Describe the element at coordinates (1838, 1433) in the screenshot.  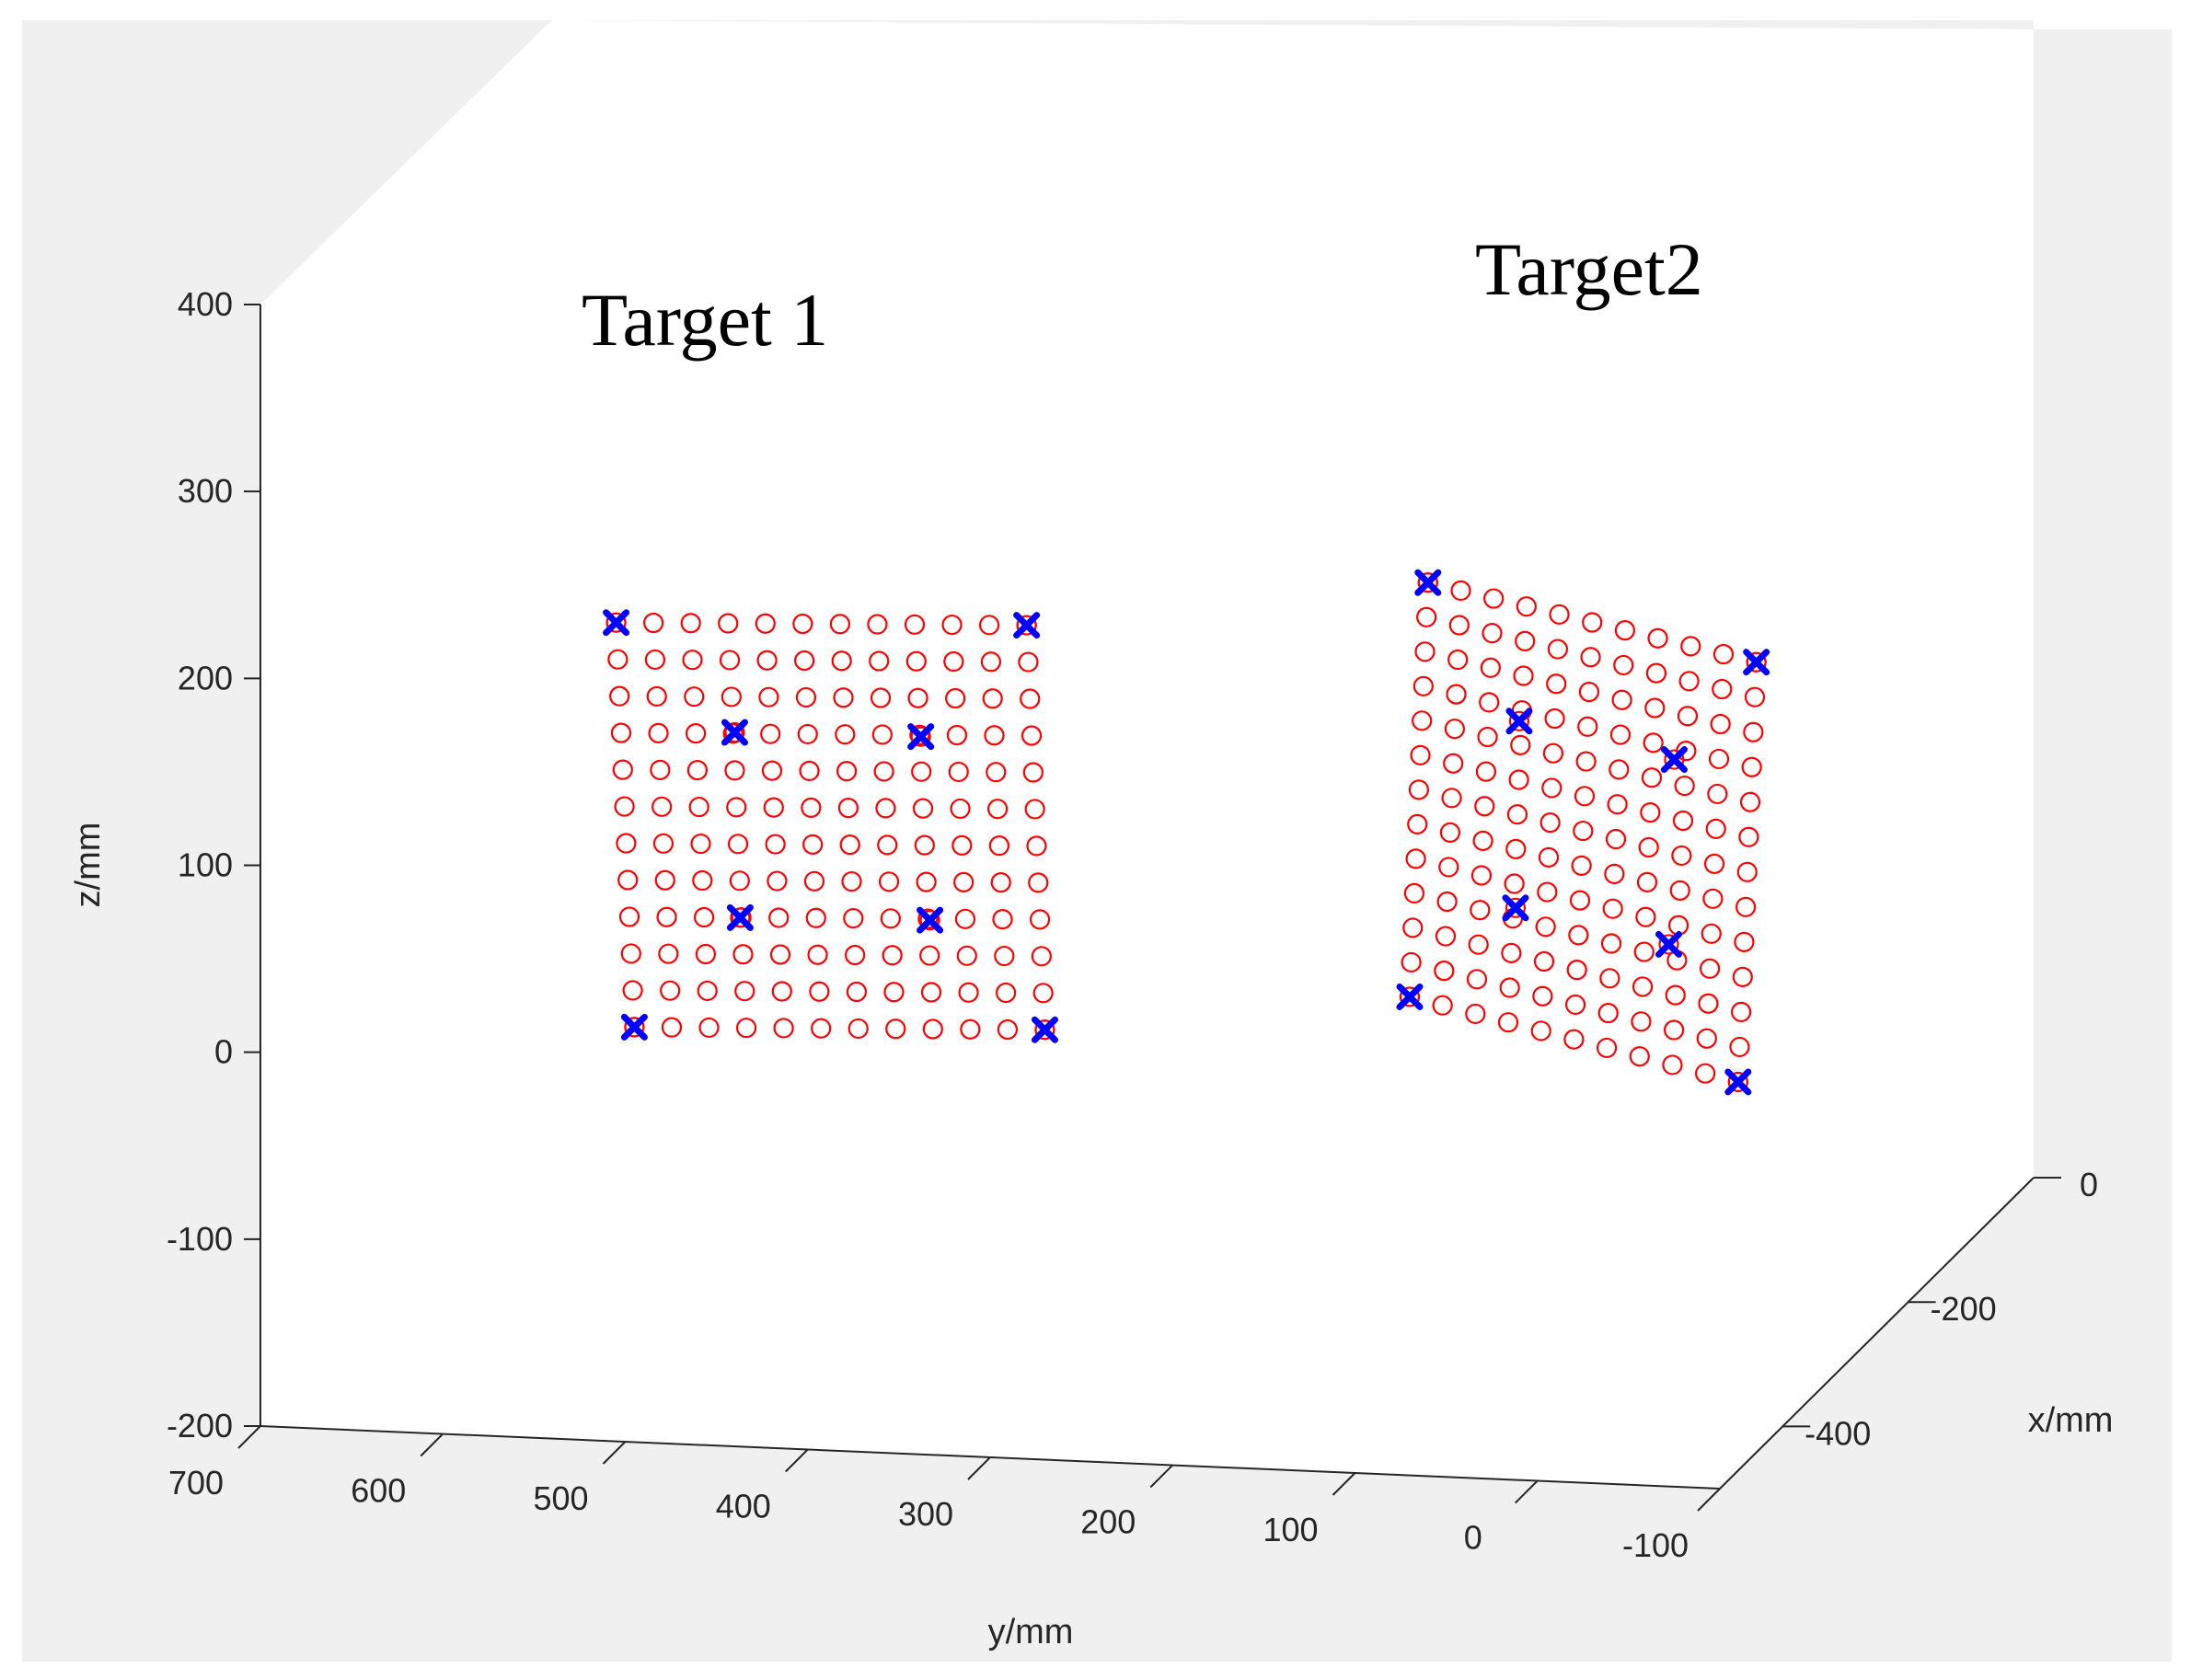
I see `x-tick-label: -400` at that location.